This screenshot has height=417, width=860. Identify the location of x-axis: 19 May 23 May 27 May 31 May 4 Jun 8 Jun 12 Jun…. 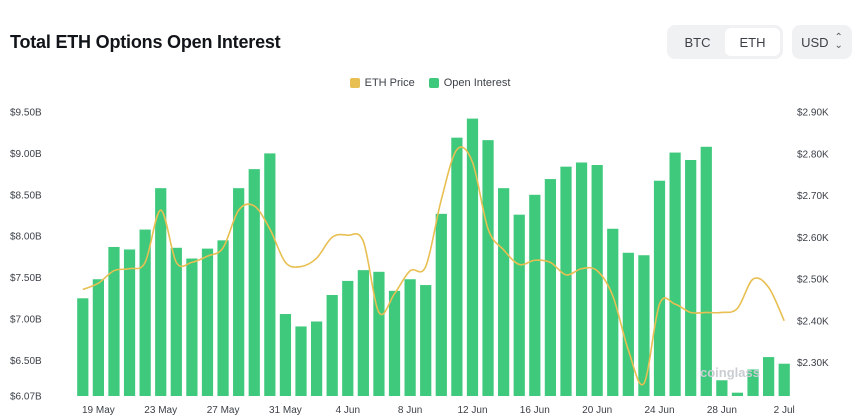
(438, 410).